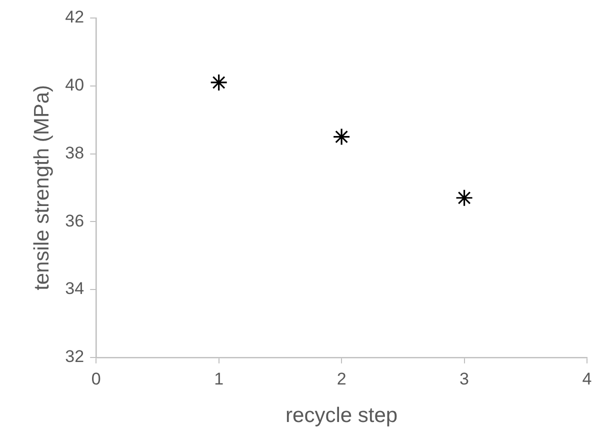  What do you see at coordinates (465, 378) in the screenshot?
I see `x-tick-label: 3` at bounding box center [465, 378].